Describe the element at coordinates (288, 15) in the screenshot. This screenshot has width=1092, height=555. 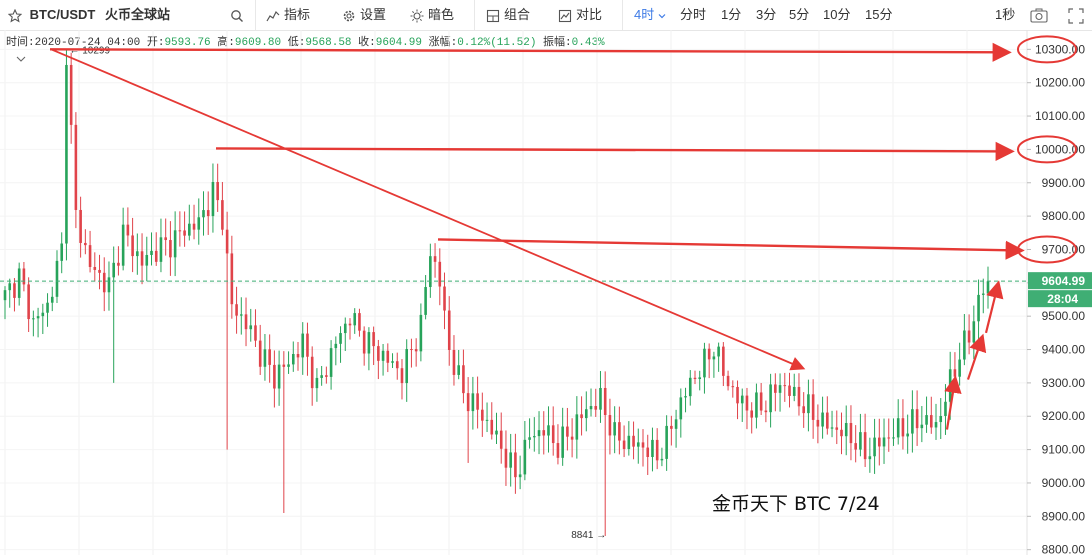
I see `indicators-button: 指标` at that location.